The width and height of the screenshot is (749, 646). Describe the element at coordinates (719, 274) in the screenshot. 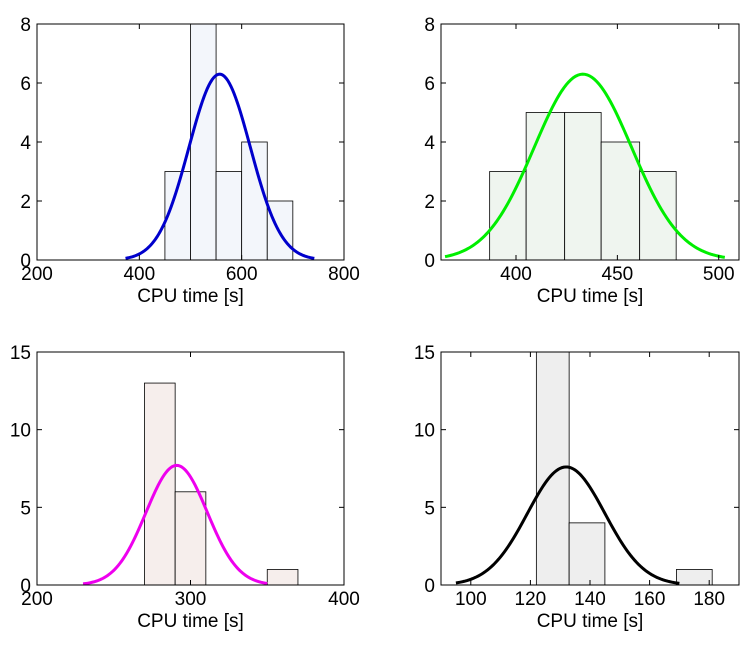

I see `x-tick-label: 500` at that location.